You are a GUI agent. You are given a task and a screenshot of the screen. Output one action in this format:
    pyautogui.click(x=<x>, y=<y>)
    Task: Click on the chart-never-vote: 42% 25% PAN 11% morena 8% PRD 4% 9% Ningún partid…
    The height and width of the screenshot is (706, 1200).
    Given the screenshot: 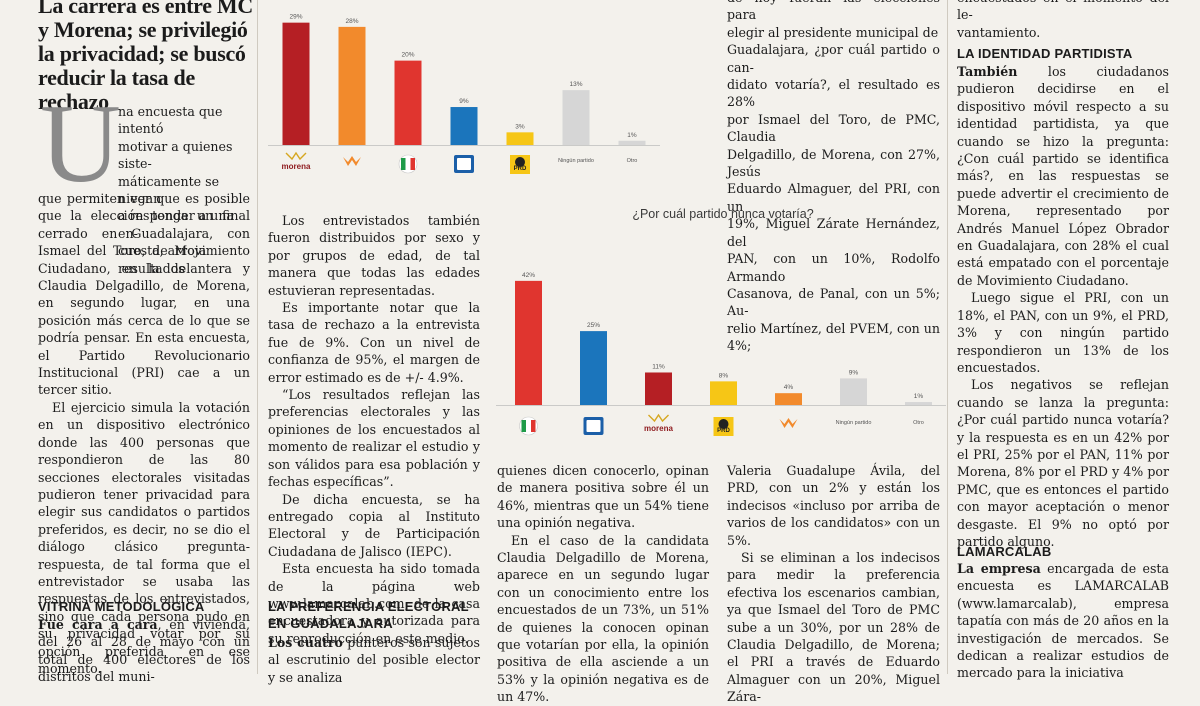 What is the action you would take?
    pyautogui.click(x=723, y=353)
    